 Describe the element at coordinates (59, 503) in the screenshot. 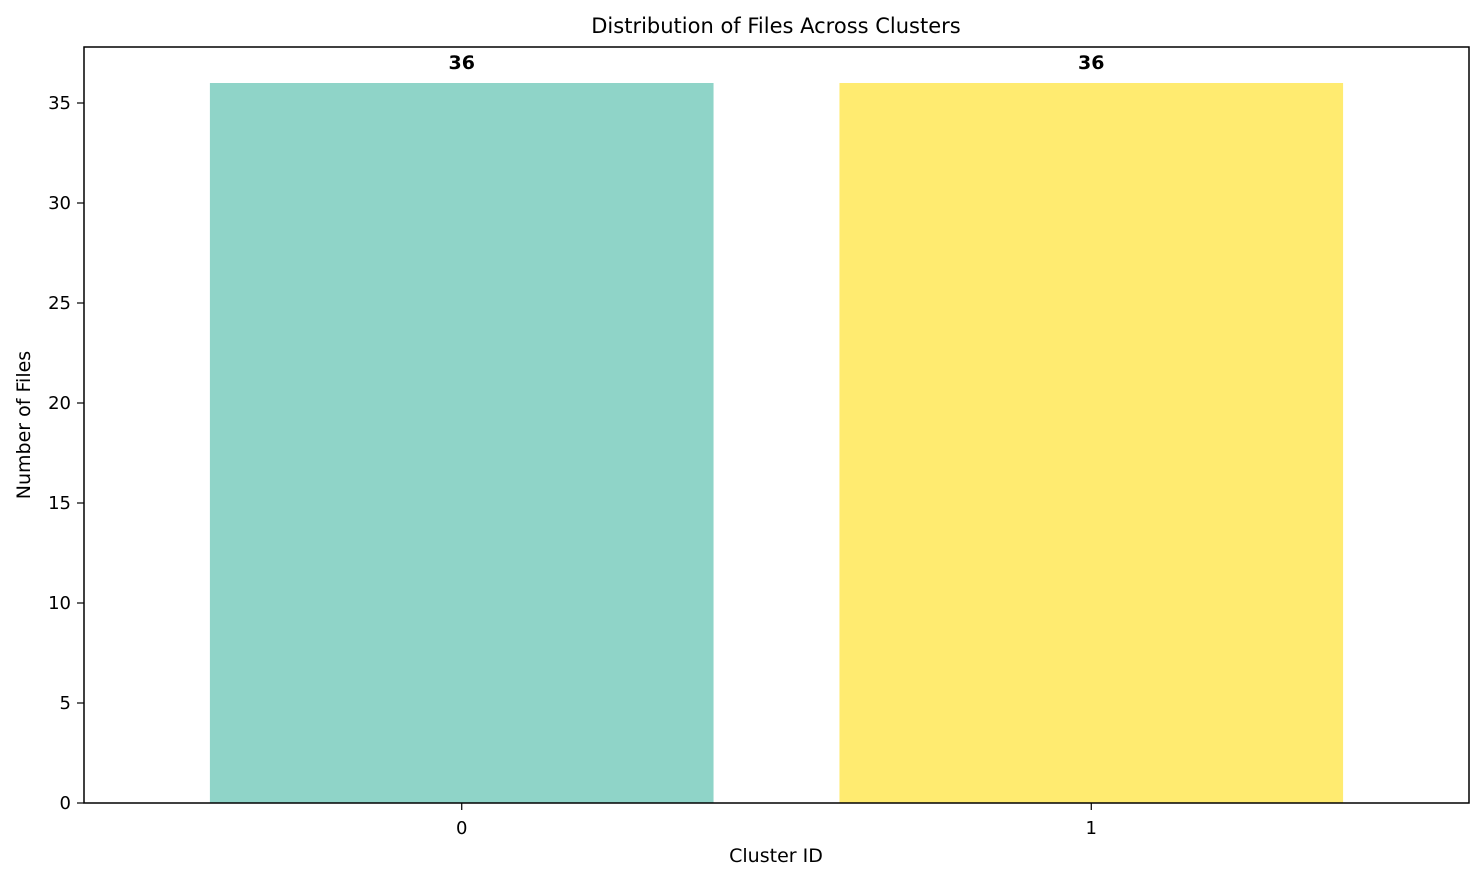

I see `y-tick-label-15: 15` at that location.